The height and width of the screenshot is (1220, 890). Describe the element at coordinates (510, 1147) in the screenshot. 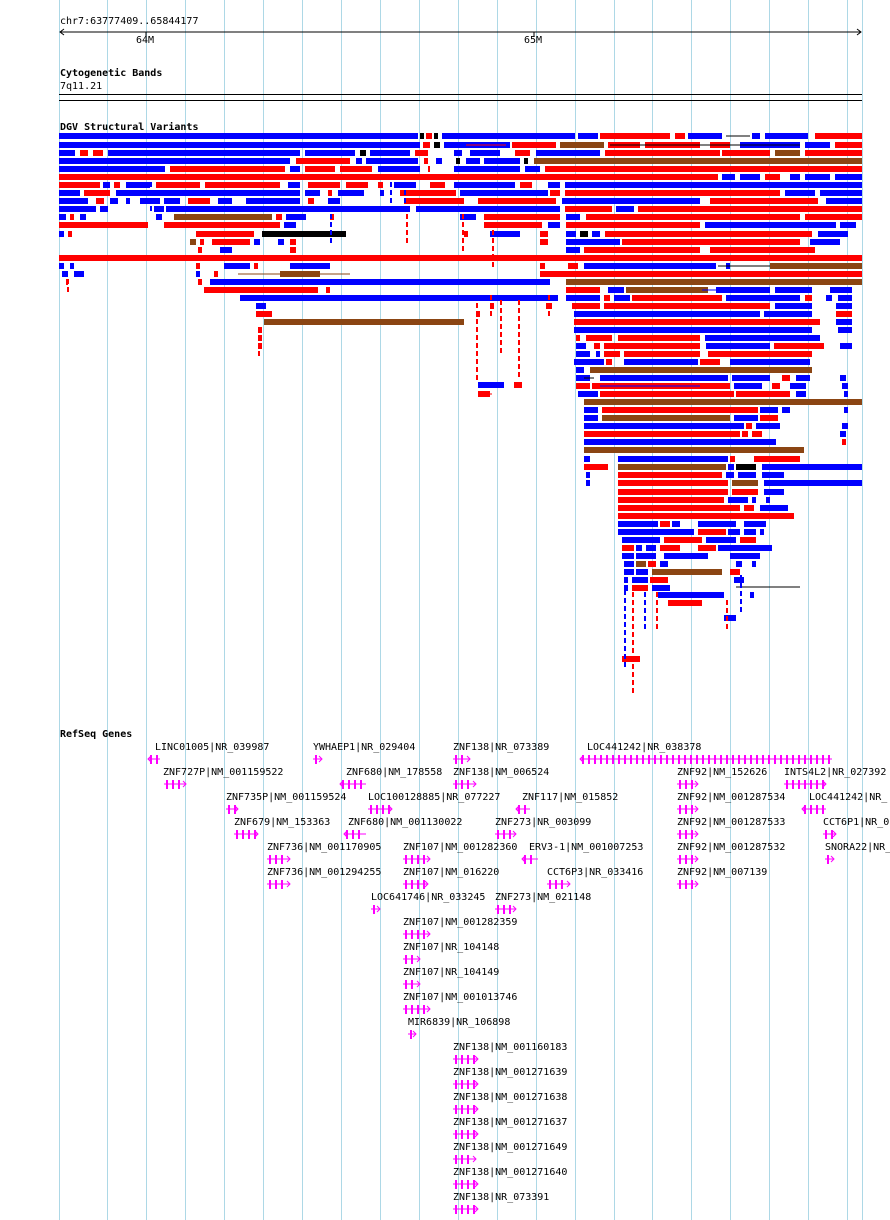

I see `gene-label: ZNF138|NM_001271649` at that location.